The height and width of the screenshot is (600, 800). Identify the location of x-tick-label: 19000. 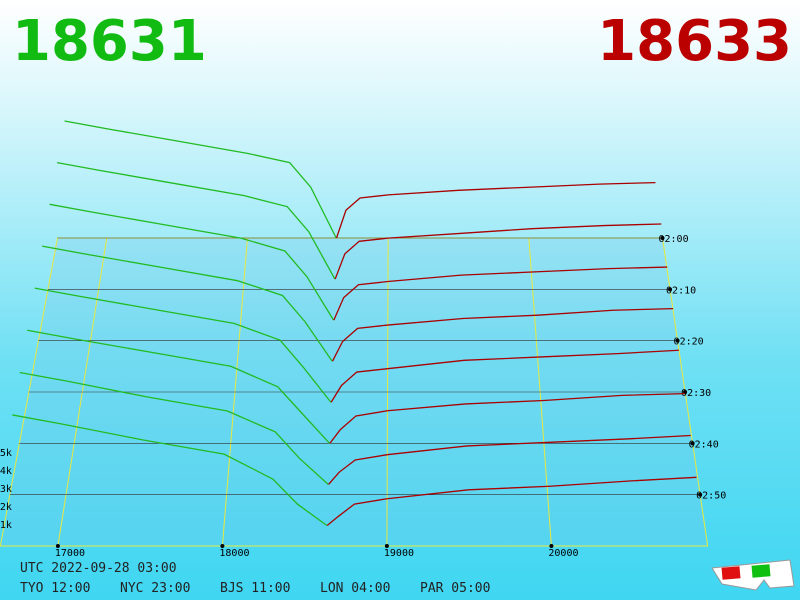
(399, 553).